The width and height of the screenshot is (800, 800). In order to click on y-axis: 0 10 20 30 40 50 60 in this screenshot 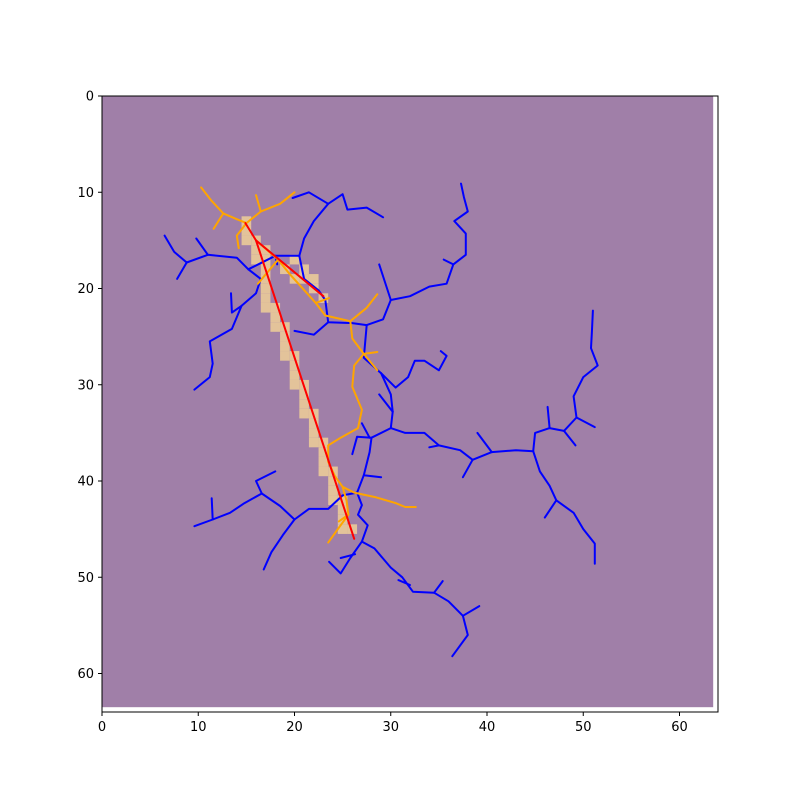, I will do `click(89, 386)`.